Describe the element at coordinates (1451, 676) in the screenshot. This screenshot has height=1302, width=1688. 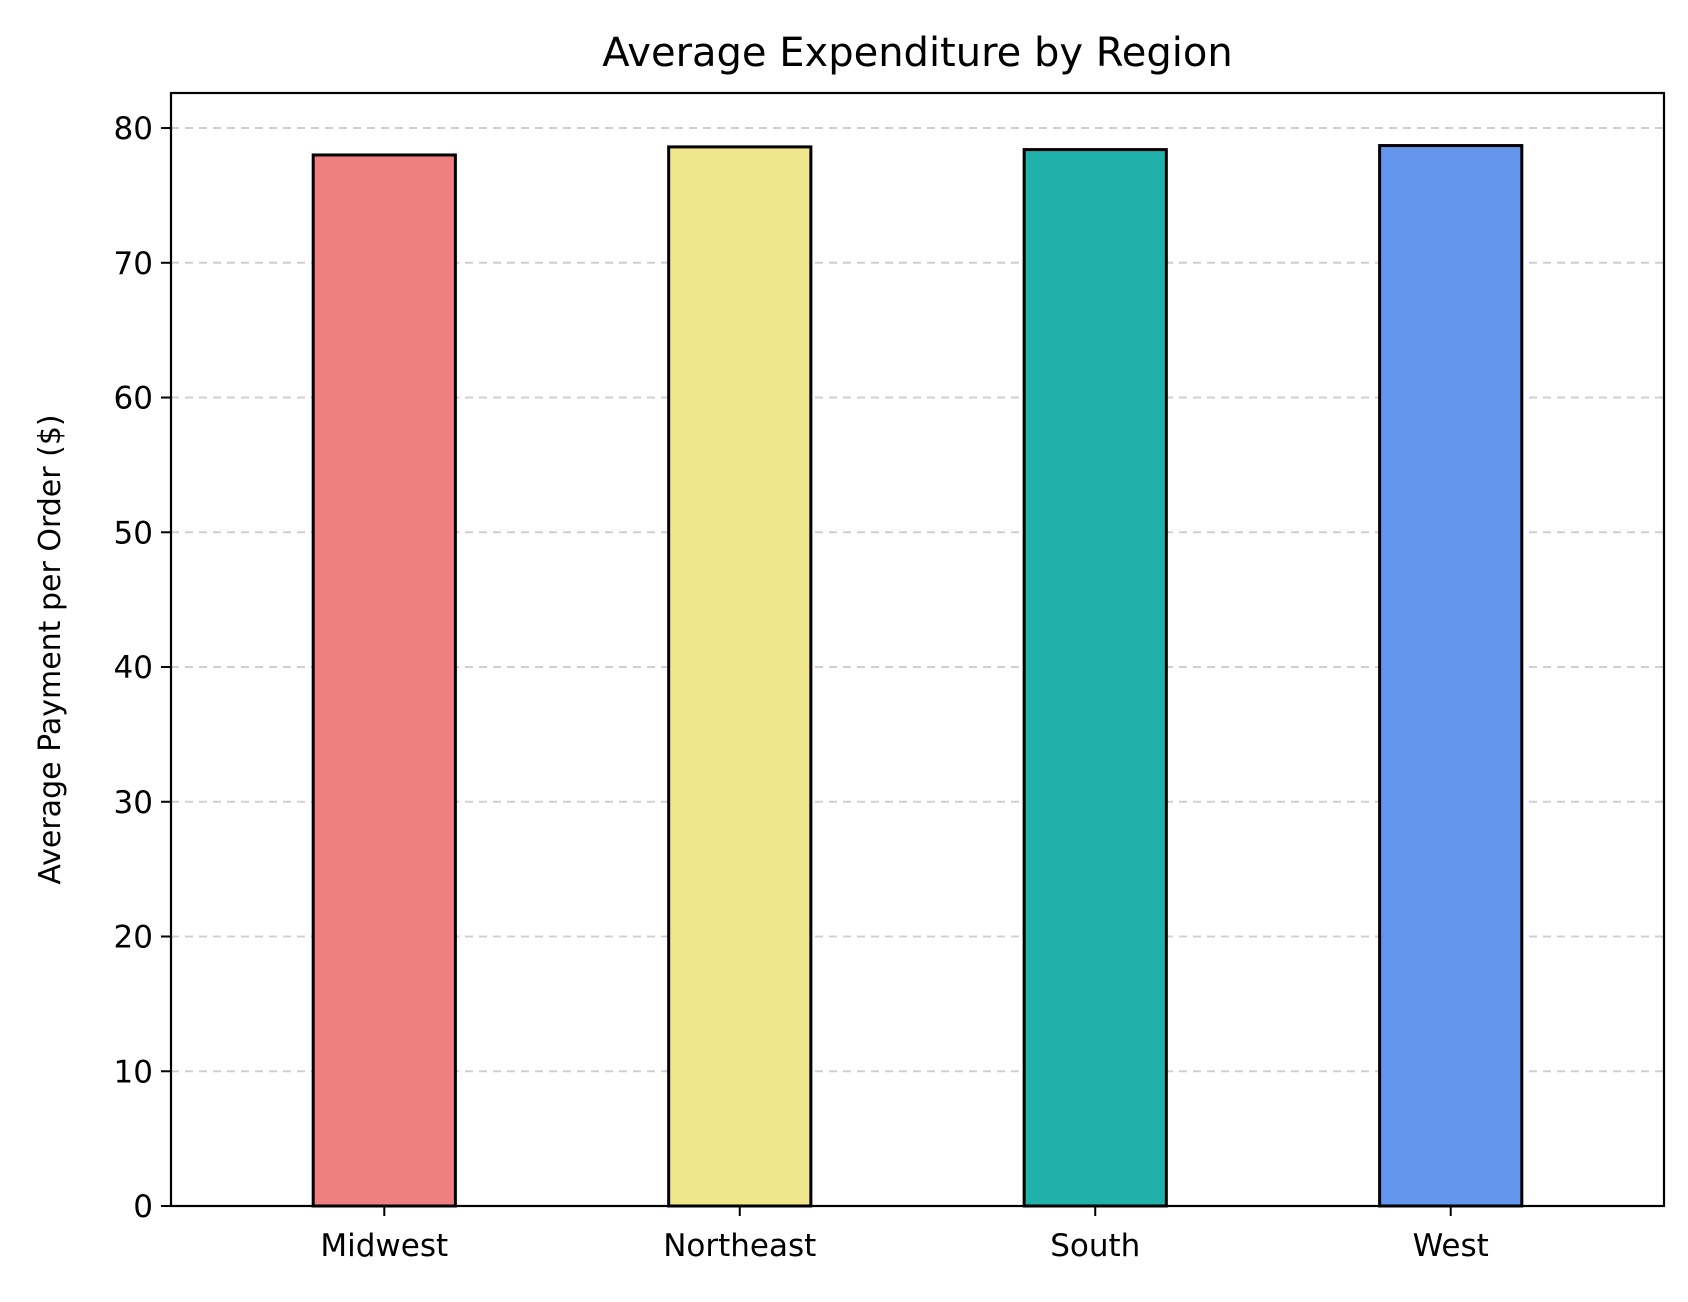
I see `bar-west` at that location.